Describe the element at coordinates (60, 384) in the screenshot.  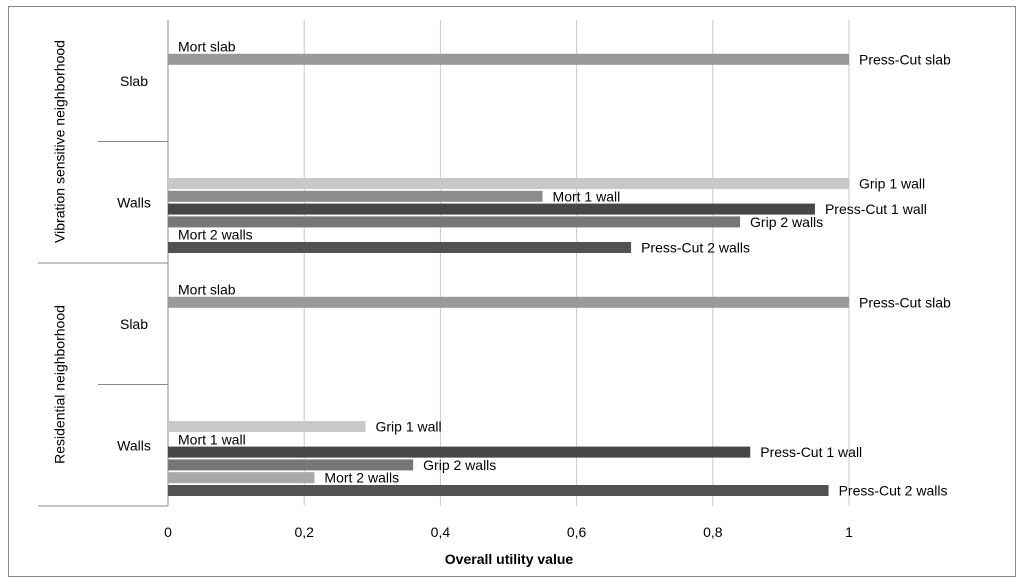
I see `group-label: Residential neighborhood` at that location.